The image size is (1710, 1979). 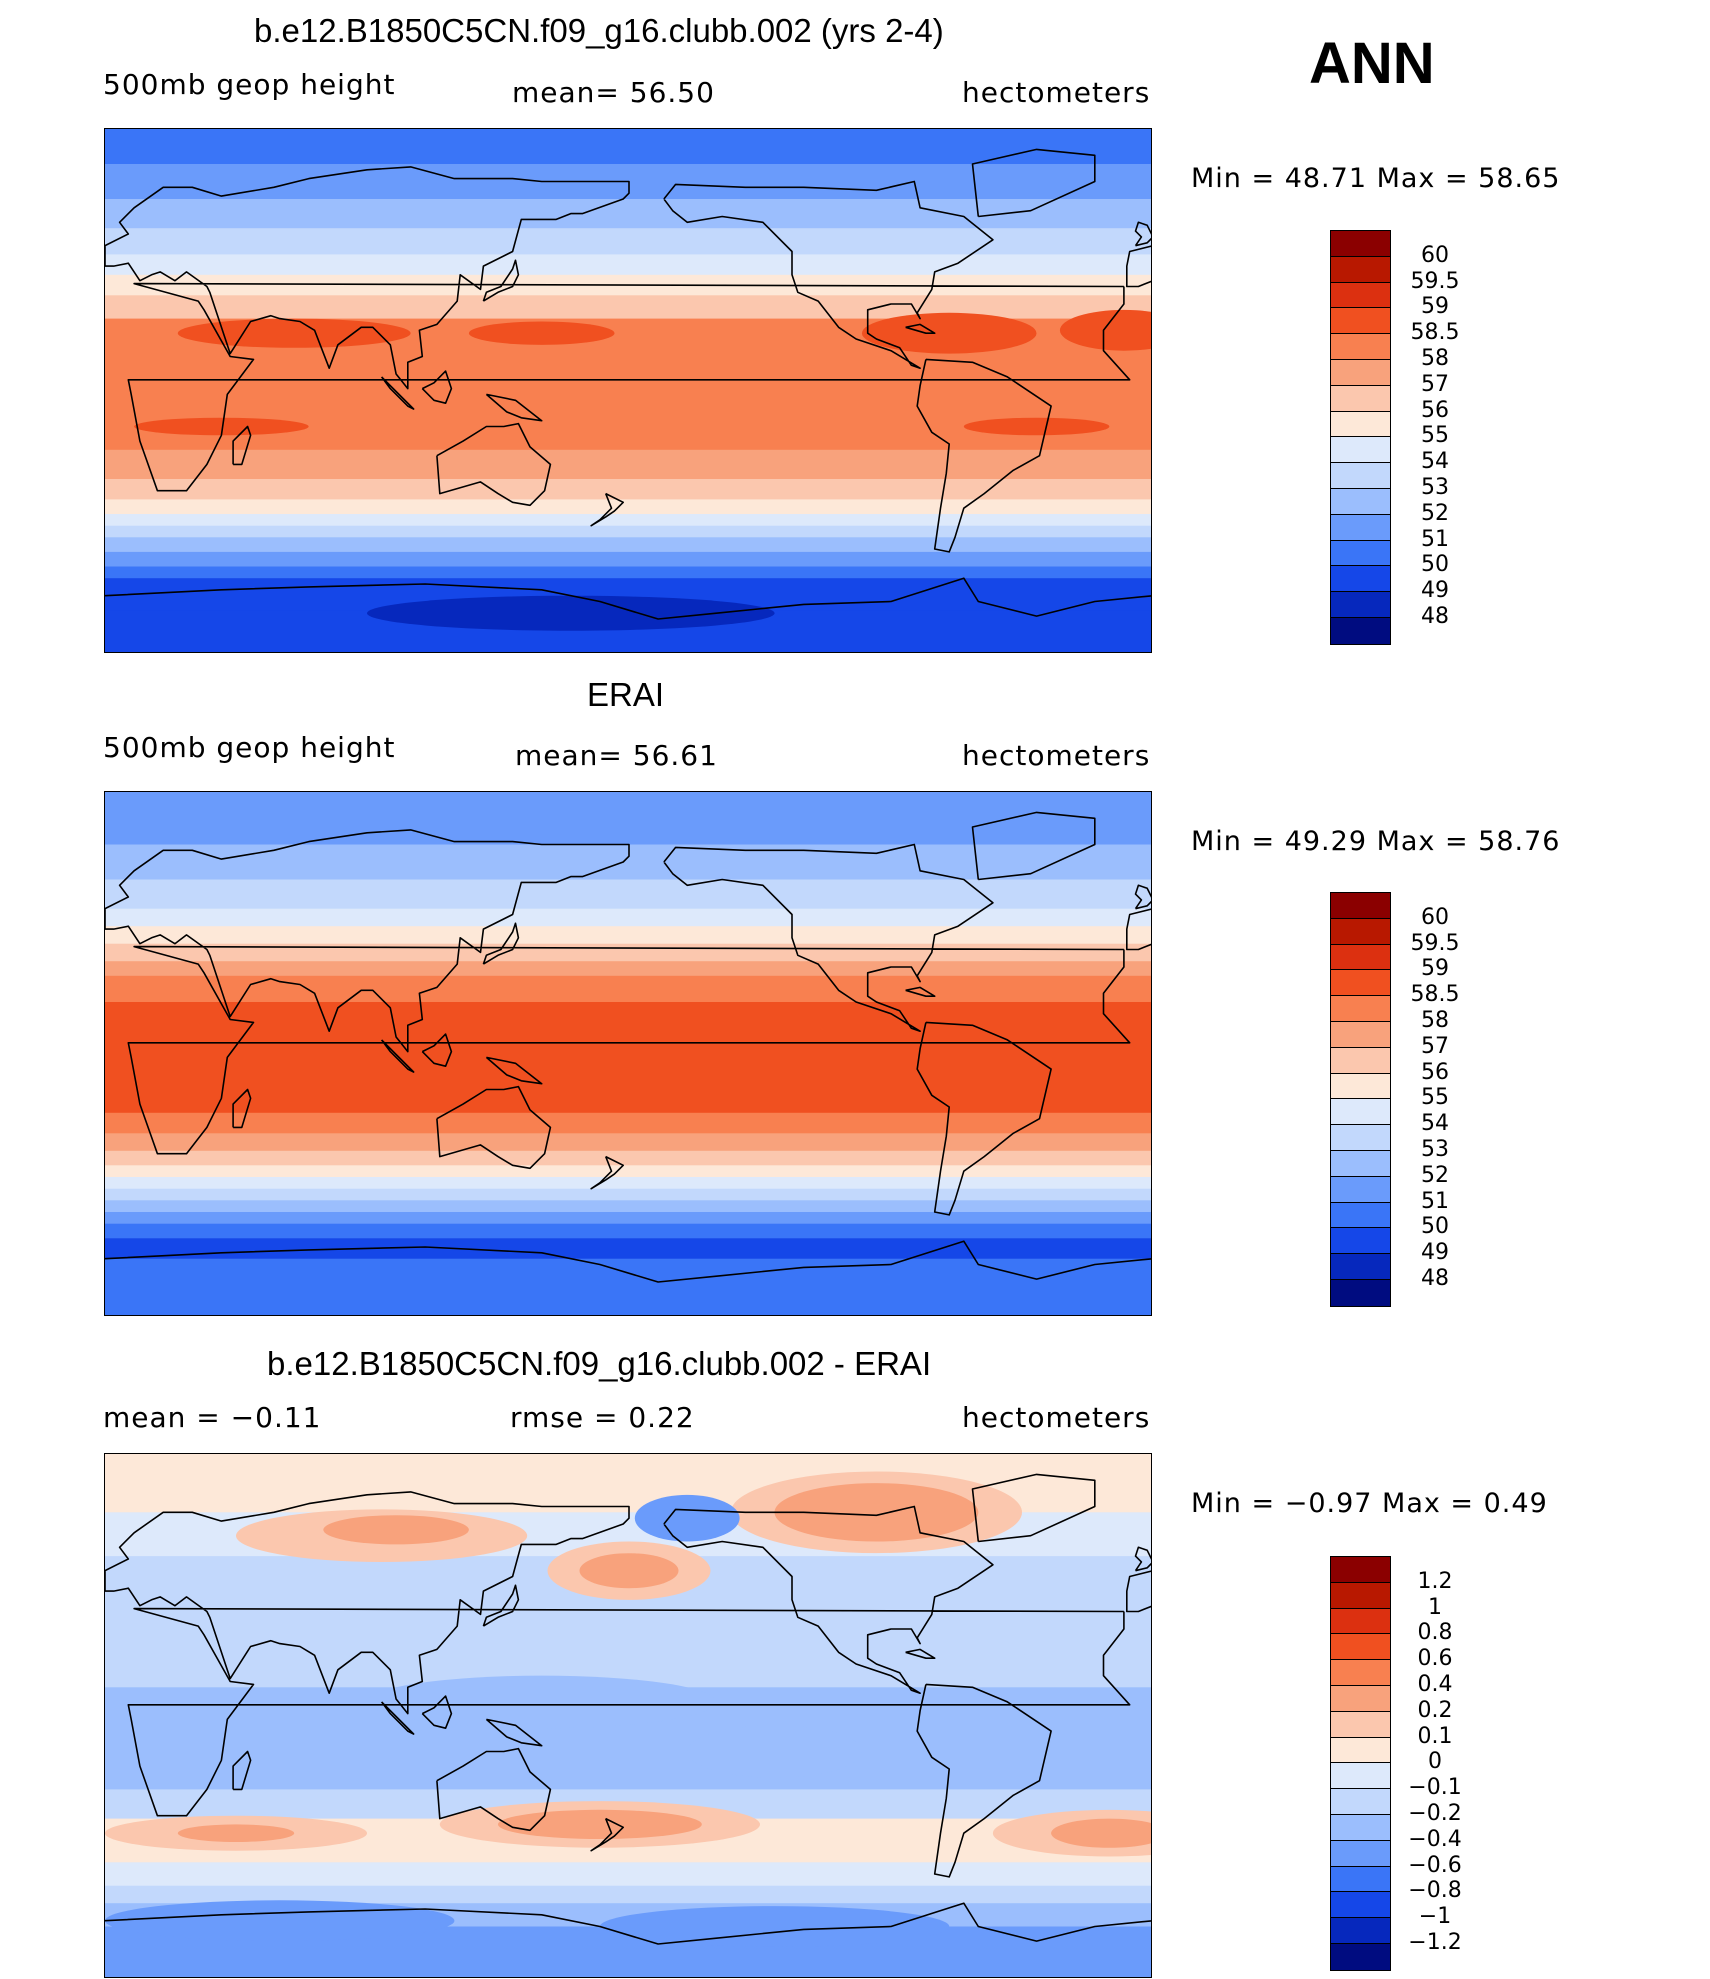 I want to click on panel-1-colorbar, so click(x=1360, y=437).